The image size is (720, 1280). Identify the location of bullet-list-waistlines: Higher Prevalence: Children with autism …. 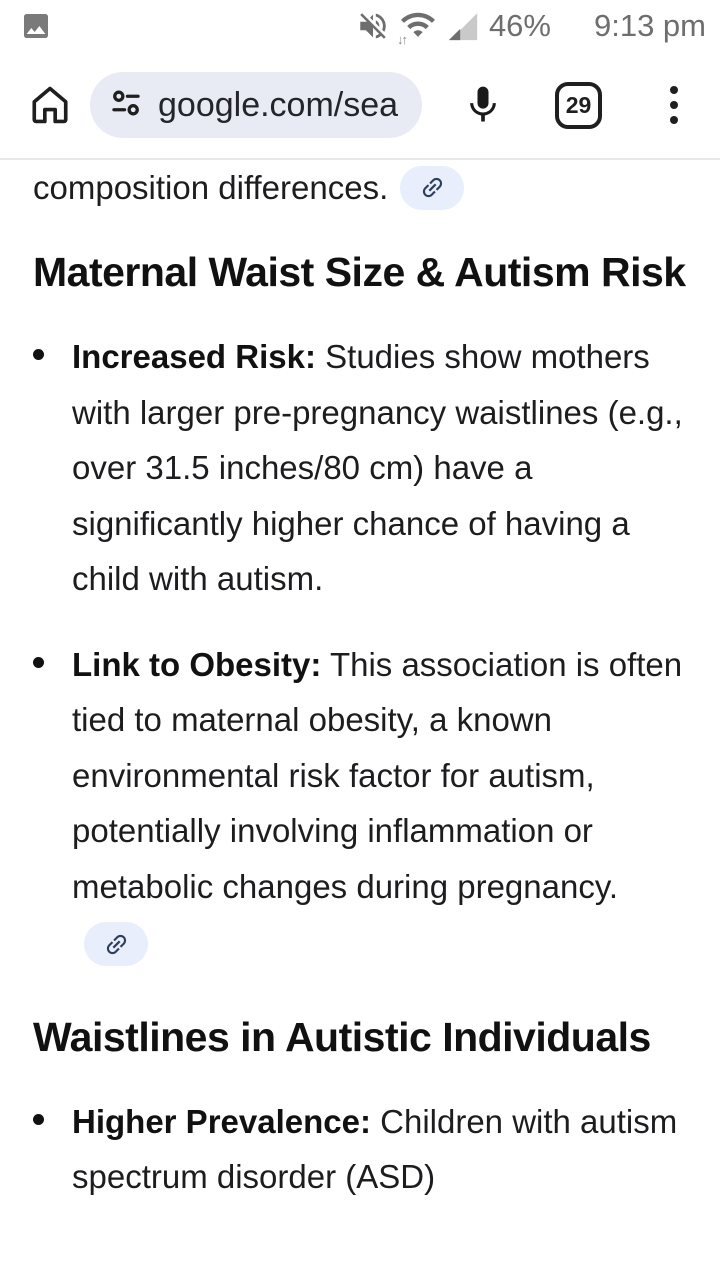
(360, 1149).